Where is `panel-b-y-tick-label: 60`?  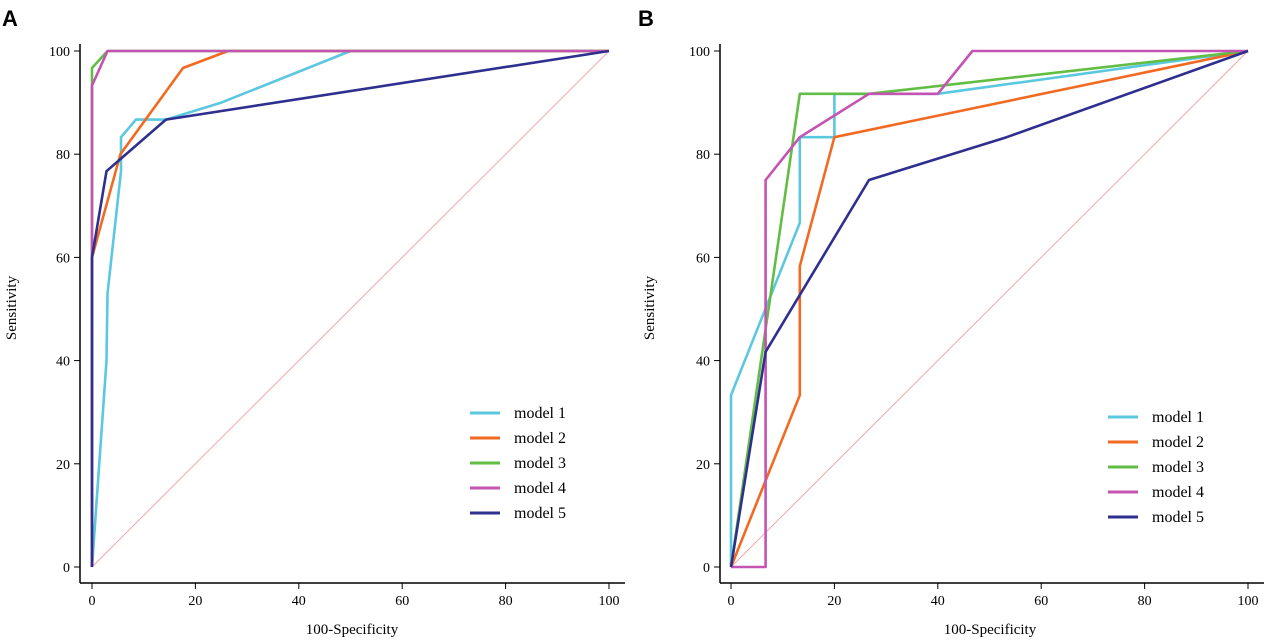 panel-b-y-tick-label: 60 is located at coordinates (703, 258).